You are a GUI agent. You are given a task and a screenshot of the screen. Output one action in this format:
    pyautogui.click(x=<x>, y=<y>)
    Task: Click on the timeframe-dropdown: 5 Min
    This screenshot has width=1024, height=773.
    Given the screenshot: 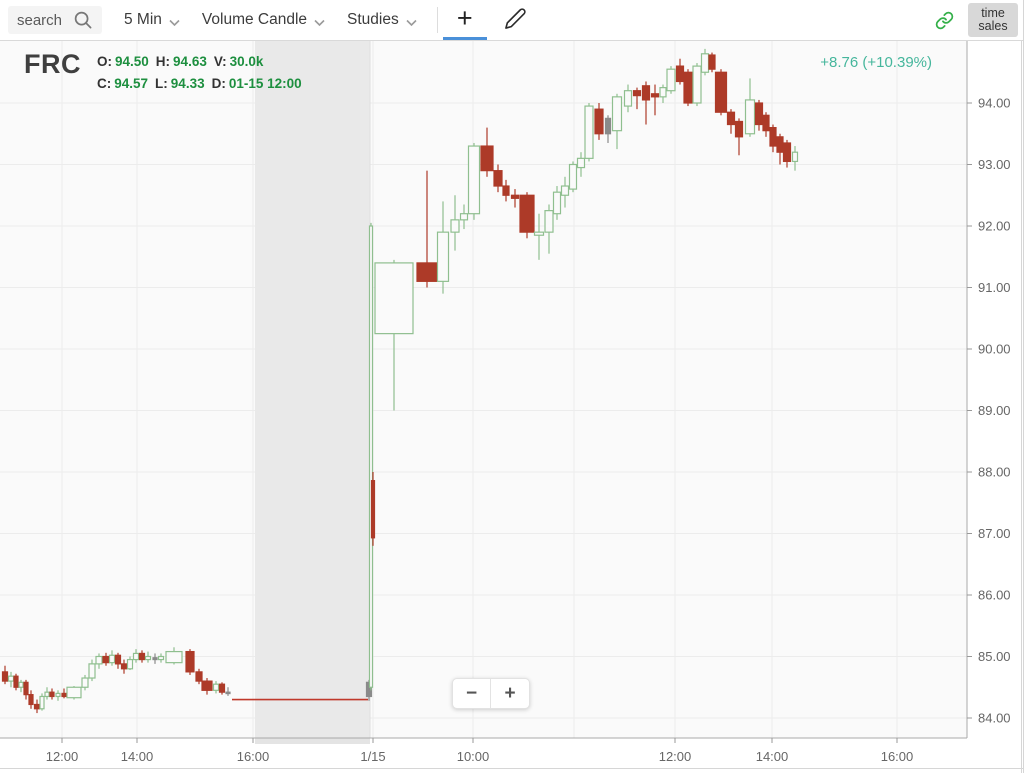 What is the action you would take?
    pyautogui.click(x=152, y=20)
    